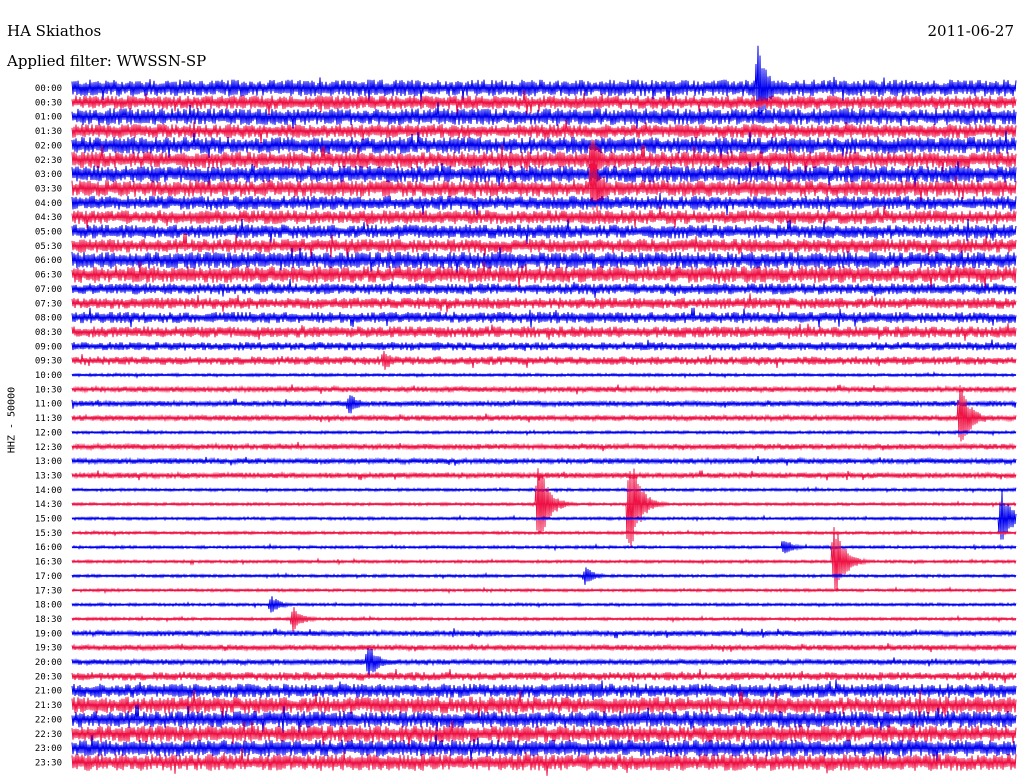 The width and height of the screenshot is (1024, 780). Describe the element at coordinates (48, 419) in the screenshot. I see `row-time-label: 11:30` at that location.